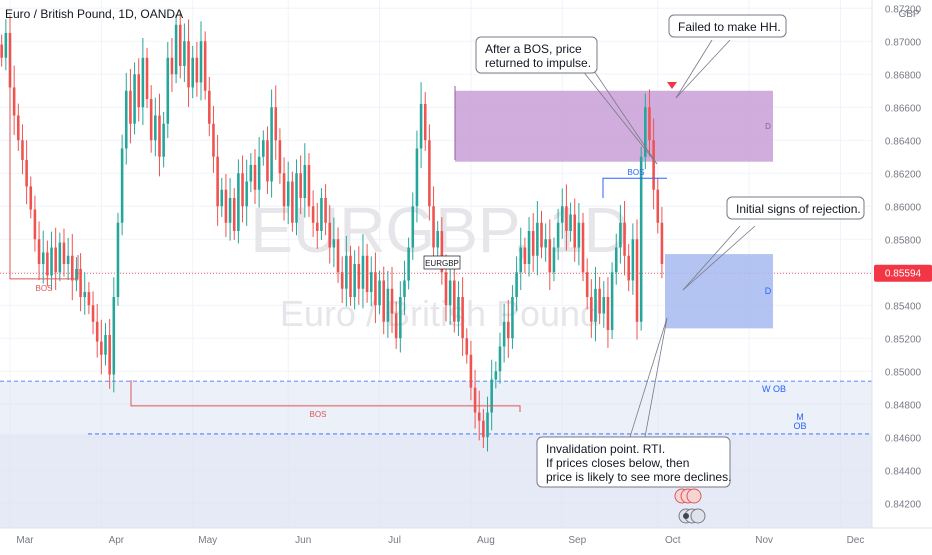 This screenshot has width=932, height=555. I want to click on callout-rejection: Initial signs of rejection., so click(773, 243).